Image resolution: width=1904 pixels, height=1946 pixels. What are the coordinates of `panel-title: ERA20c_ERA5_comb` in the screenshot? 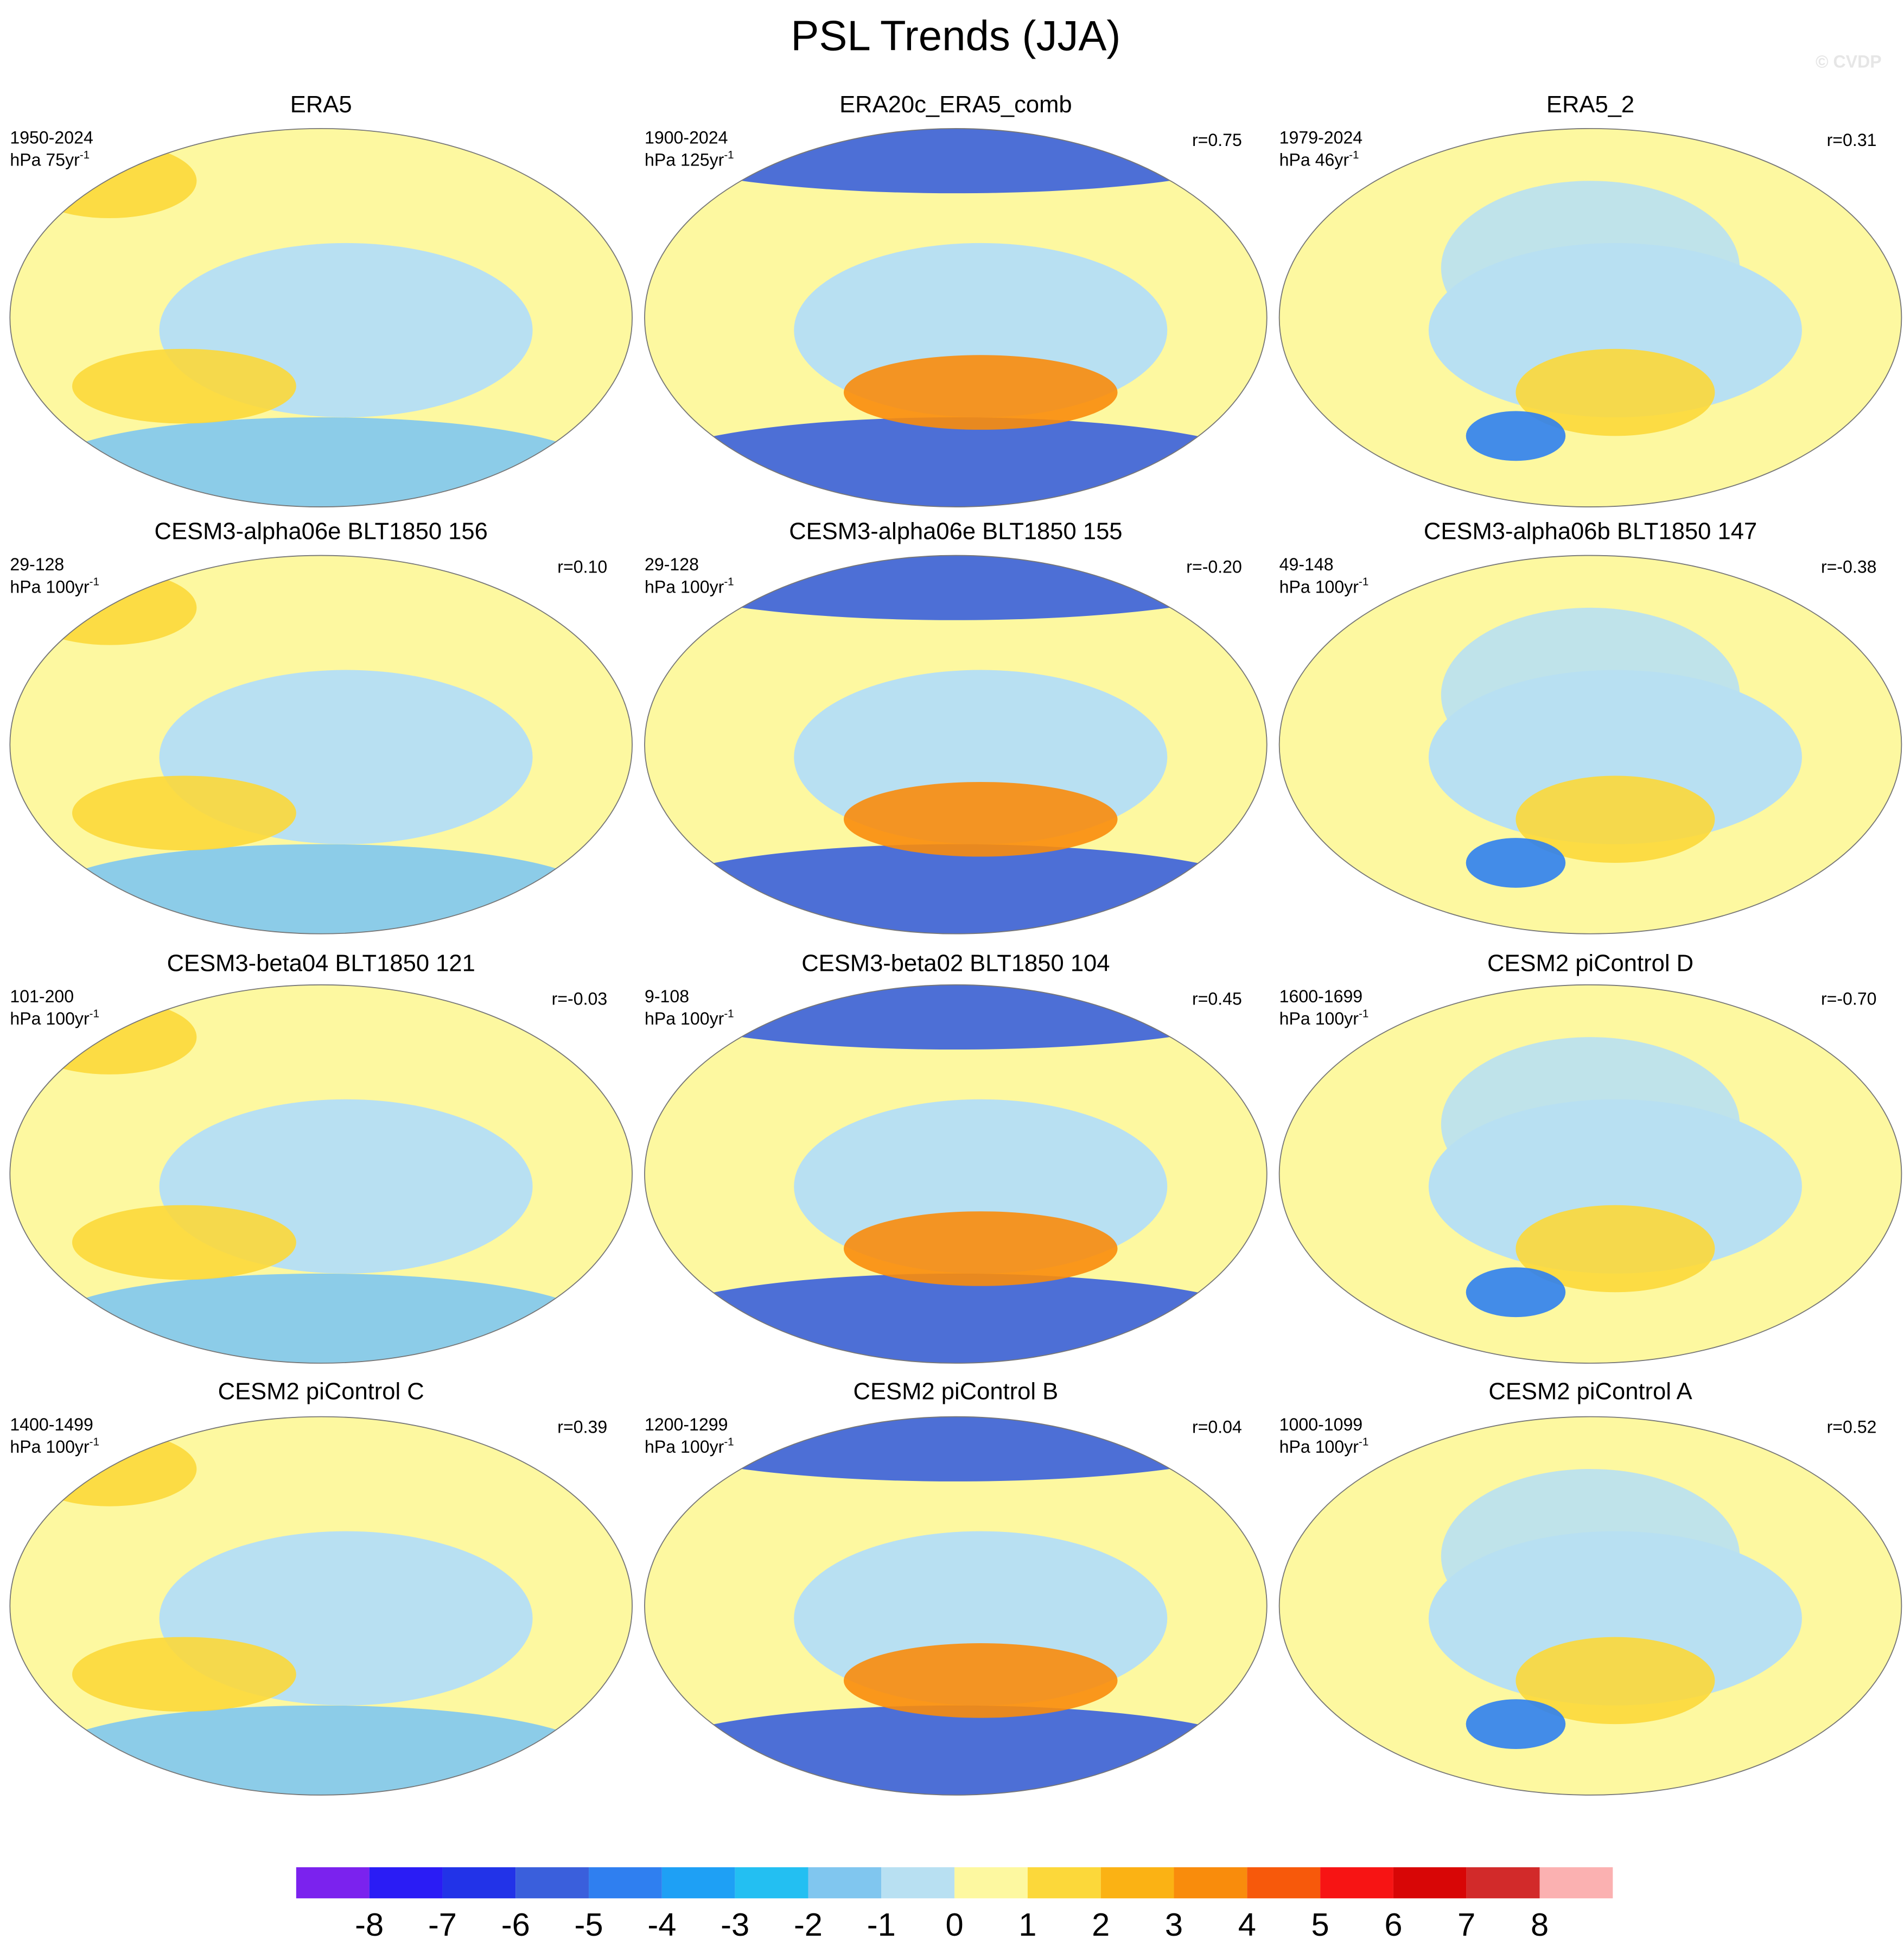 It's located at (956, 105).